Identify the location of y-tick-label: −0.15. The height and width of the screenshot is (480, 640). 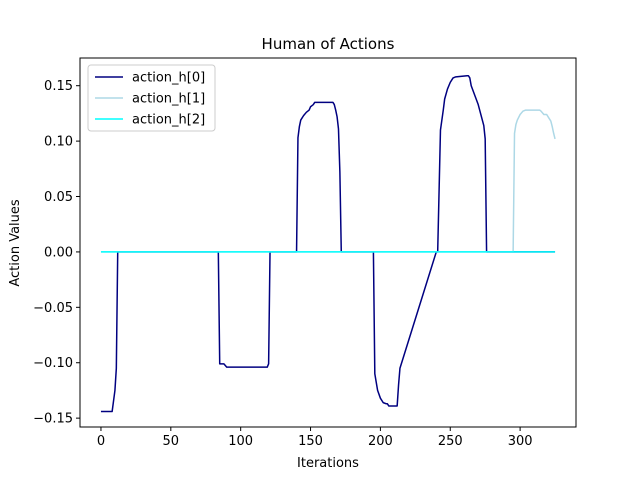
(53, 419).